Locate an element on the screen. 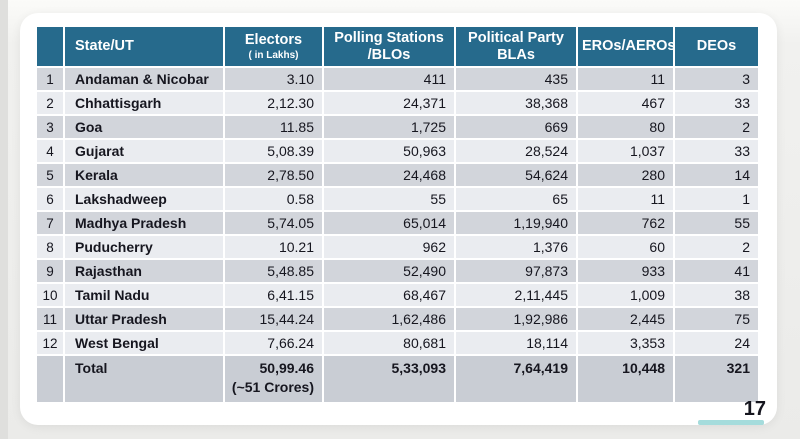 The width and height of the screenshot is (800, 439). table-row: 12 West Bengal 7,66.24 80,681 18,114 3,353 24 is located at coordinates (397, 343).